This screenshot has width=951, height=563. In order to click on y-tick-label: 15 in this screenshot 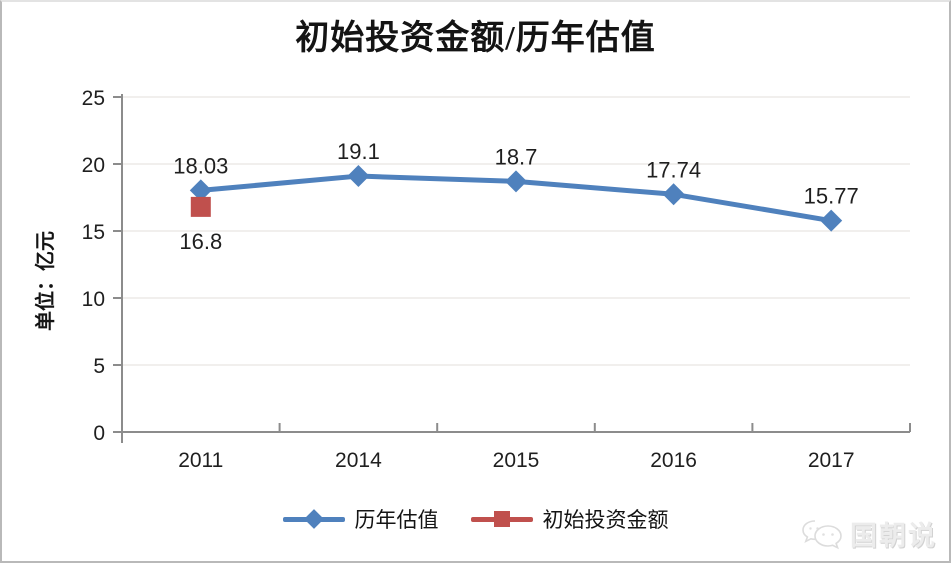, I will do `click(93, 232)`.